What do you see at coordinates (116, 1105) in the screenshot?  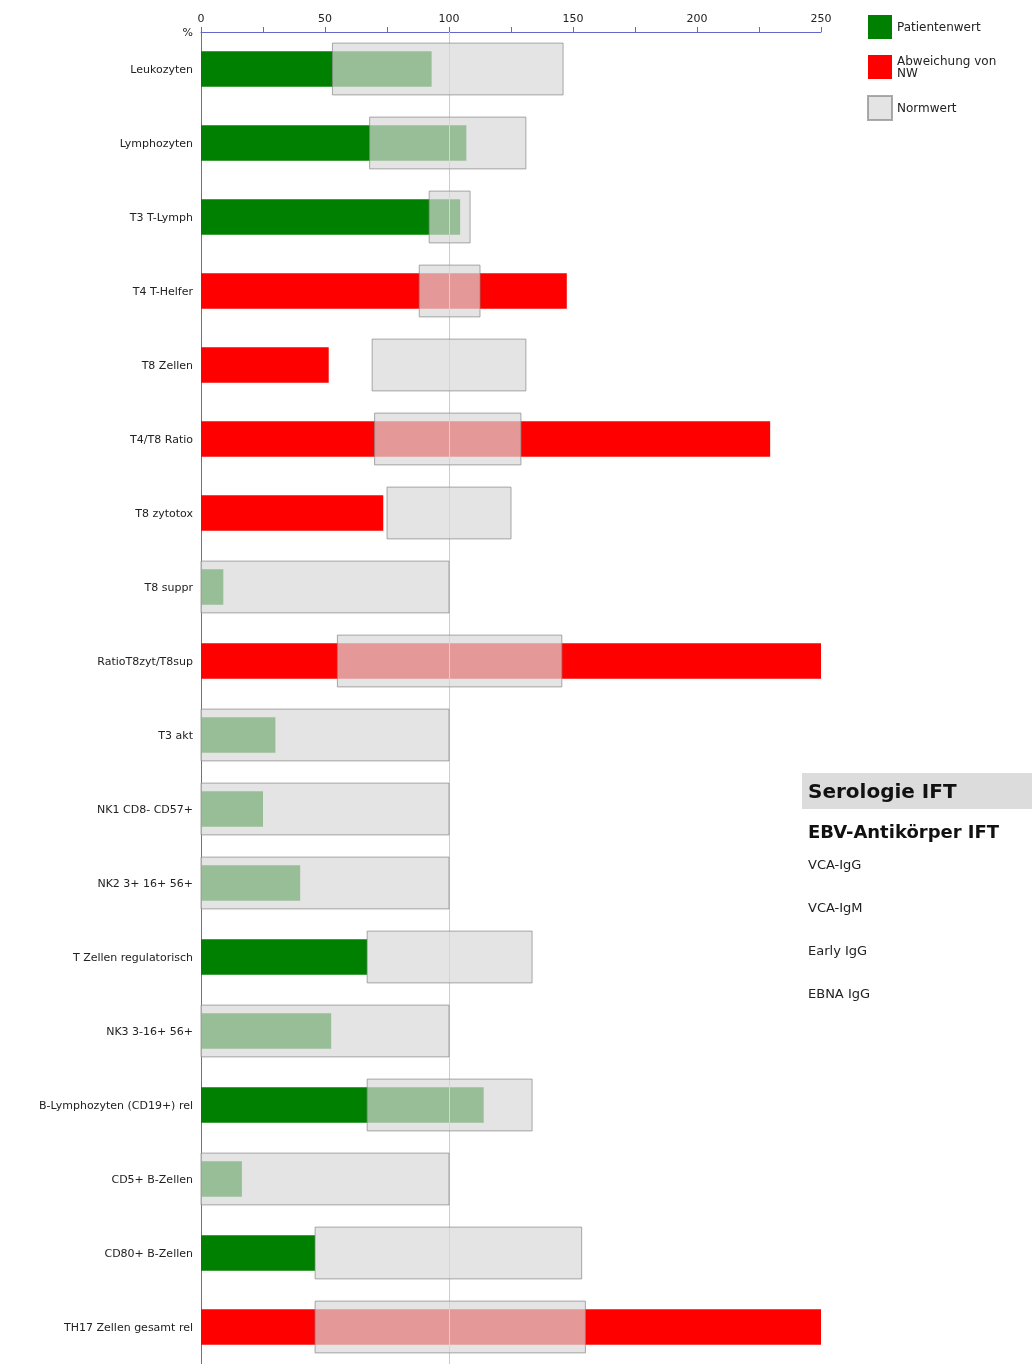 I see `y-tick-label: B-Lymphozyten (CD19+) rel` at bounding box center [116, 1105].